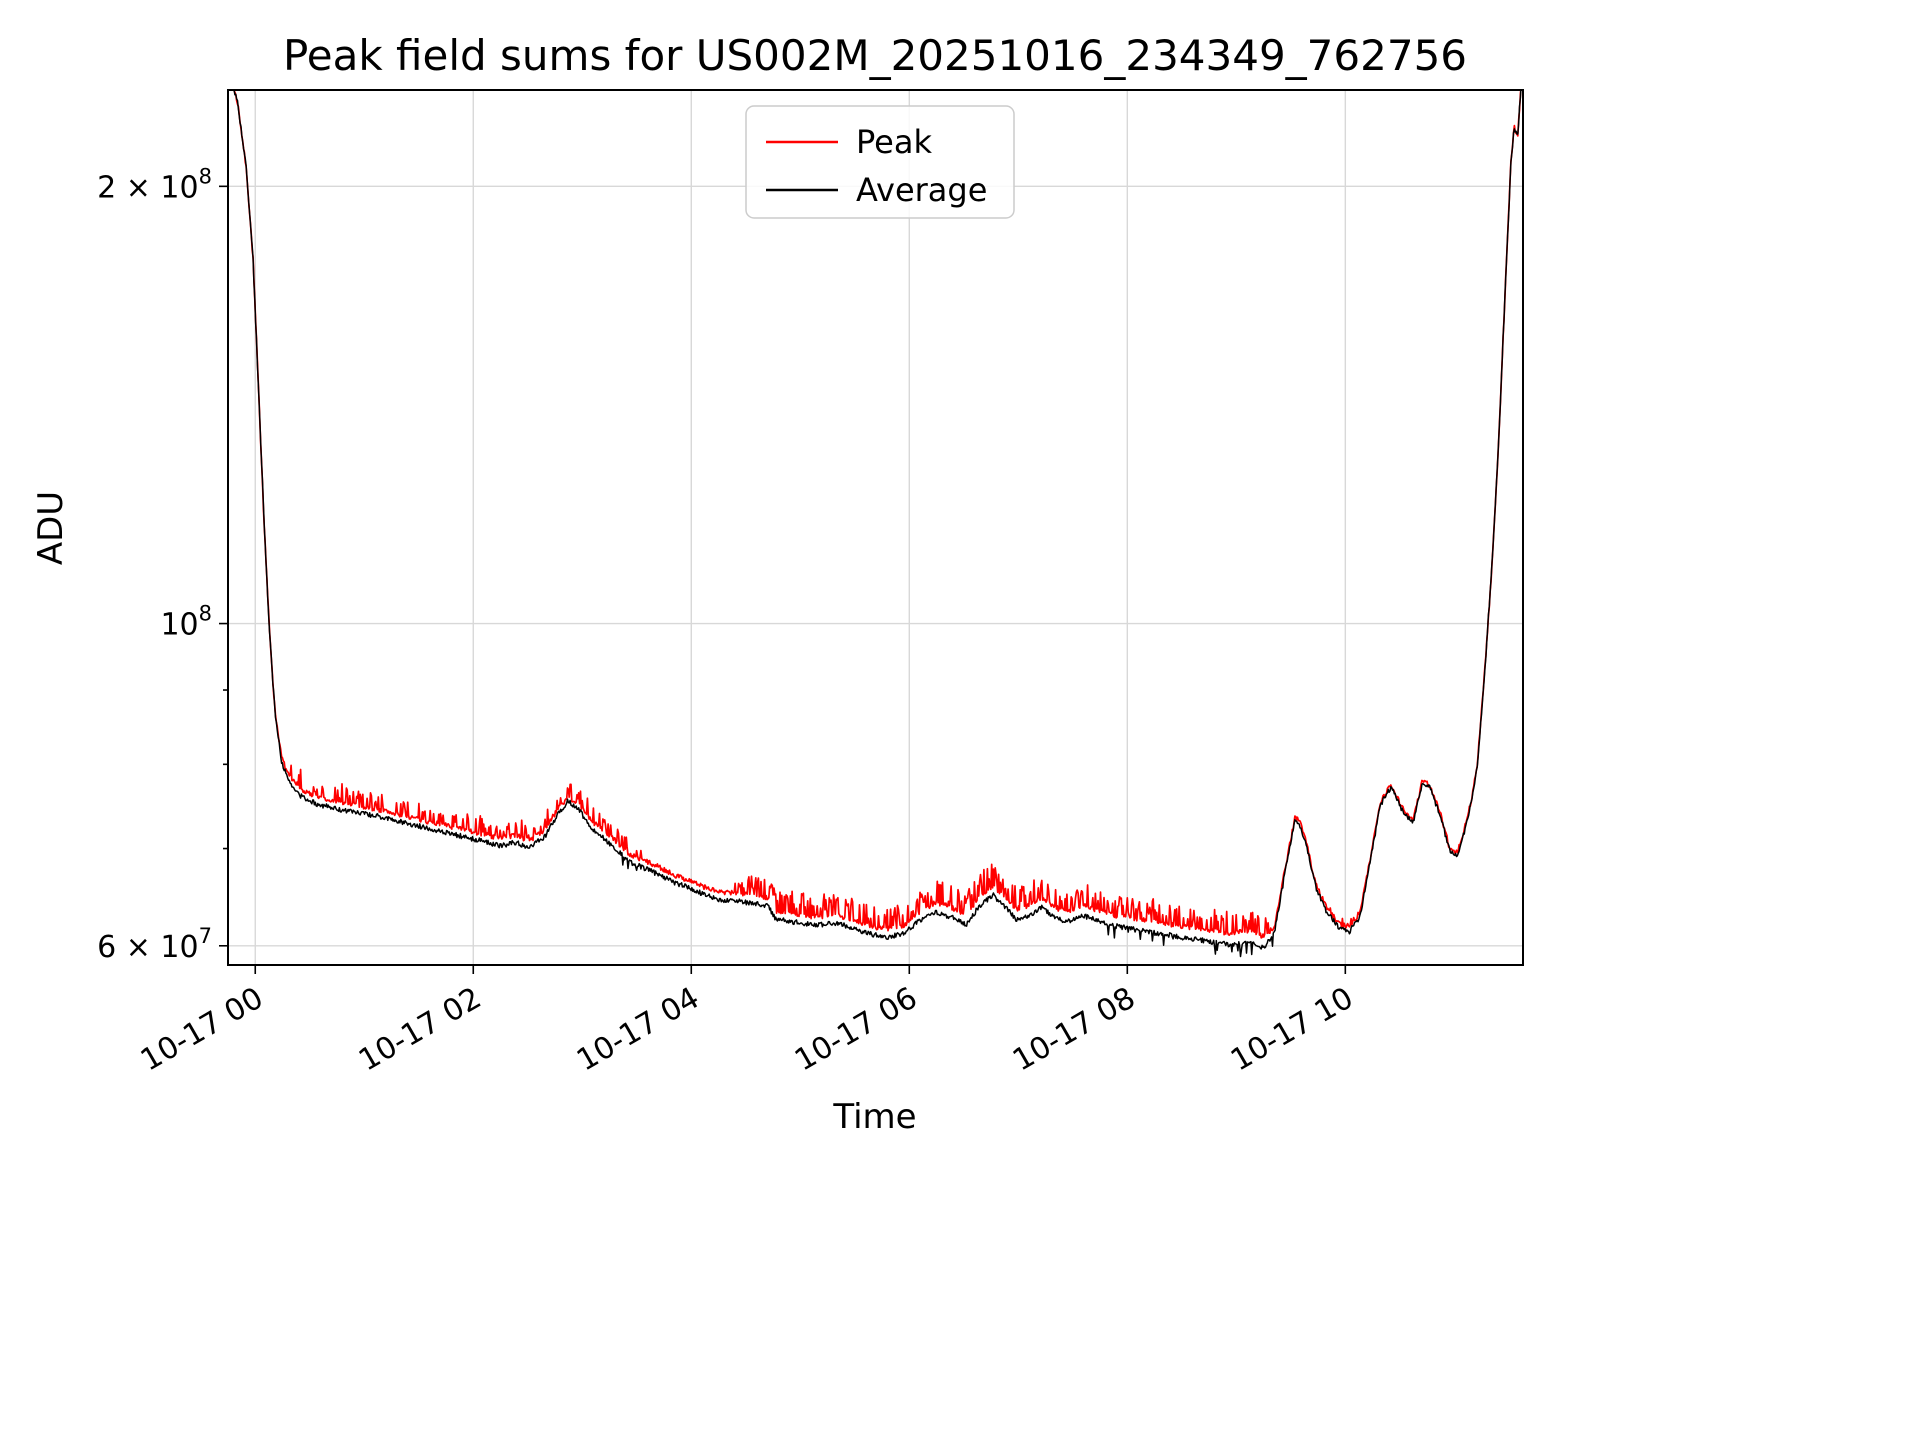 This screenshot has height=1444, width=1920. Describe the element at coordinates (874, 1117) in the screenshot. I see `x-axis-label: Time` at that location.